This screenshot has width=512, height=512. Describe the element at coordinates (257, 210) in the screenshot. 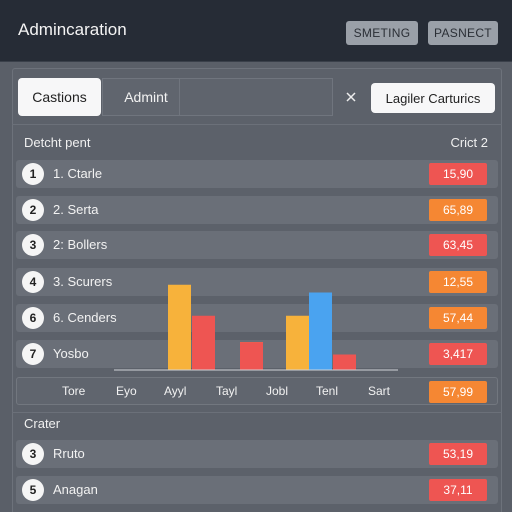

I see `list-item: 2 2. Serta 65,89` at that location.